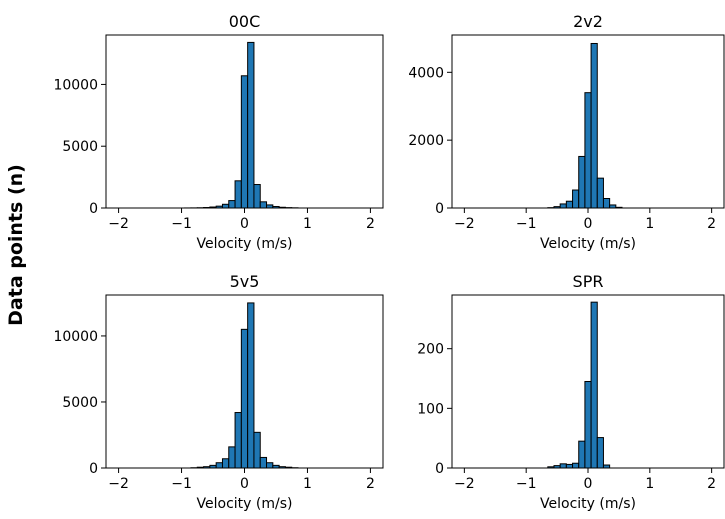 This screenshot has height=519, width=725. I want to click on panel-title: 00C, so click(245, 21).